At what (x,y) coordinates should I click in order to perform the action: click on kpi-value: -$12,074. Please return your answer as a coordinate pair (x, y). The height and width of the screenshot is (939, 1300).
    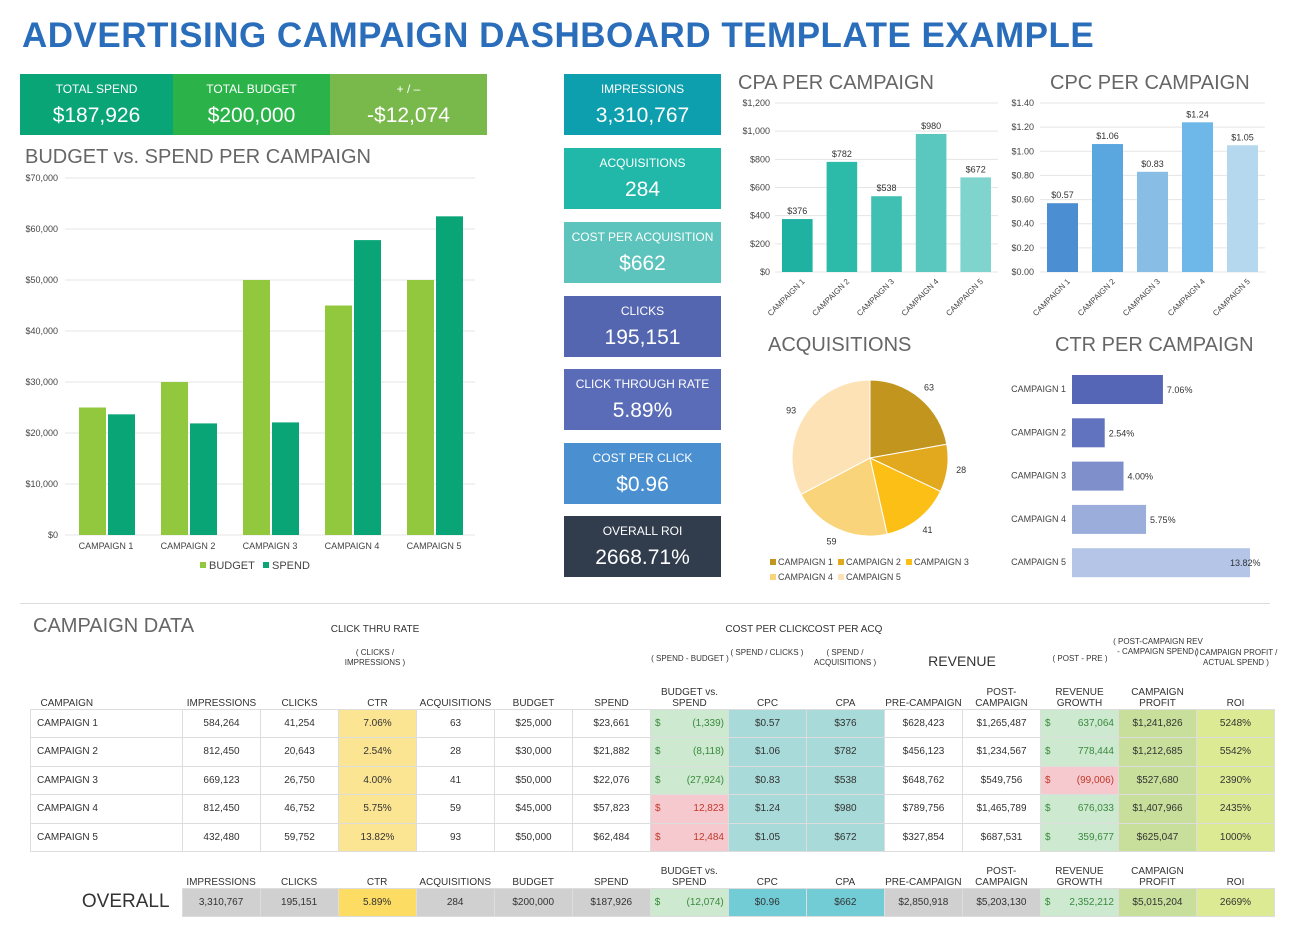
    Looking at the image, I should click on (408, 115).